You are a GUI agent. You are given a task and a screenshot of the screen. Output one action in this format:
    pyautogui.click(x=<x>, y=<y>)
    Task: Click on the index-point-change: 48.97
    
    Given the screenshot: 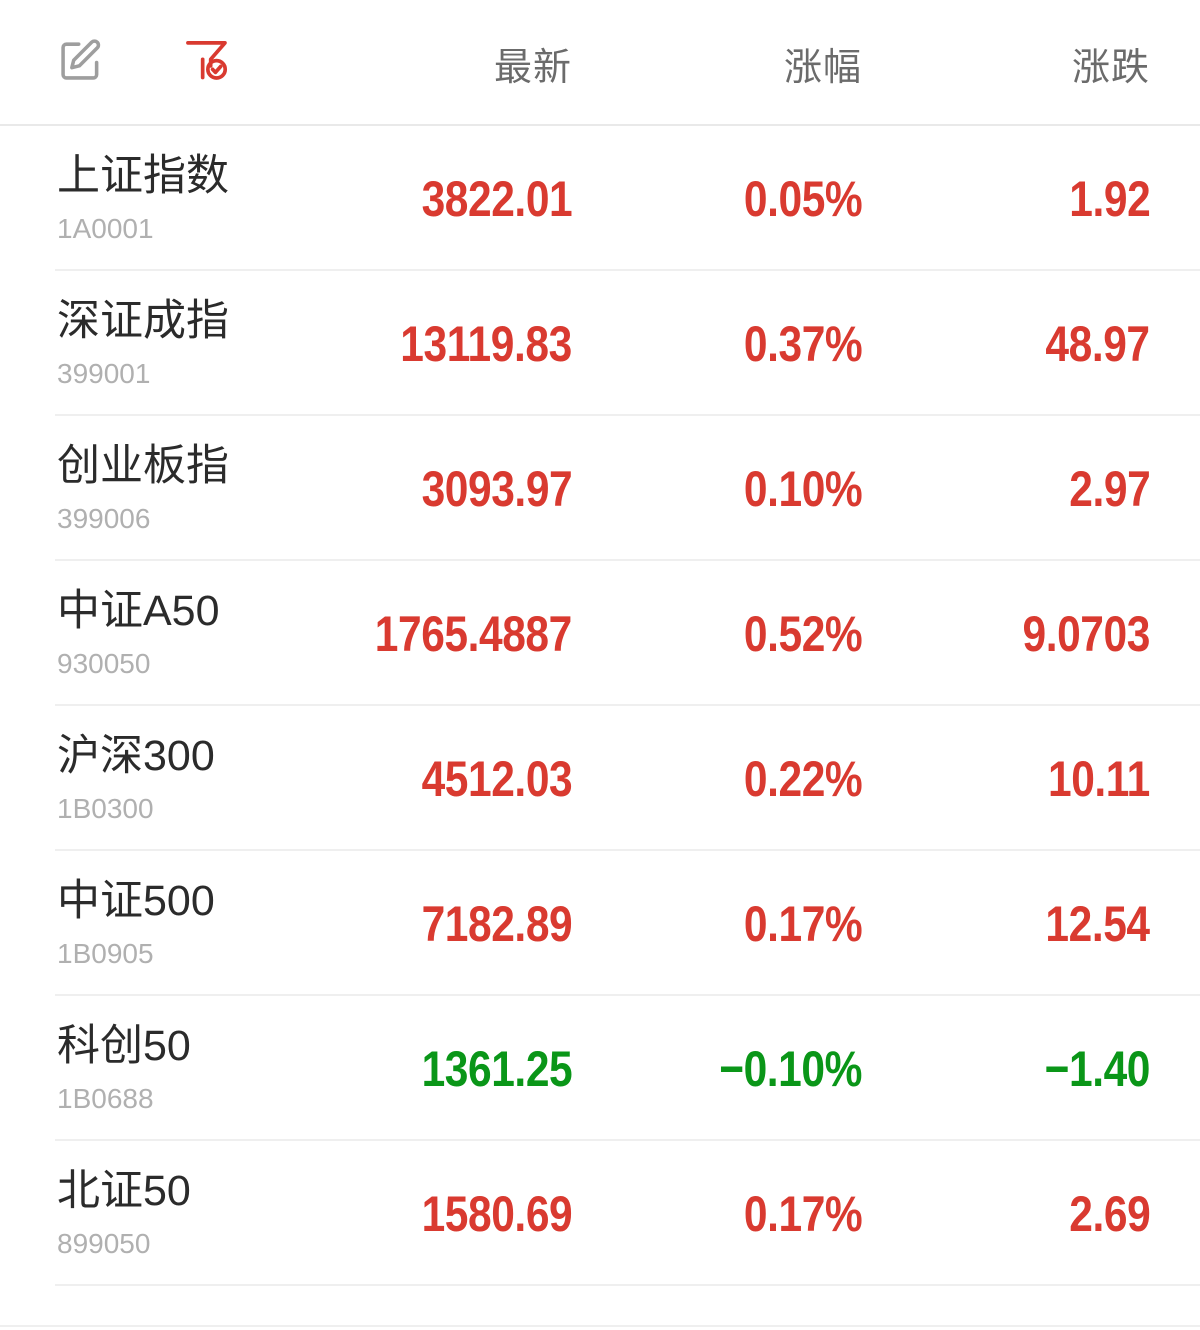 What is the action you would take?
    pyautogui.click(x=1098, y=343)
    